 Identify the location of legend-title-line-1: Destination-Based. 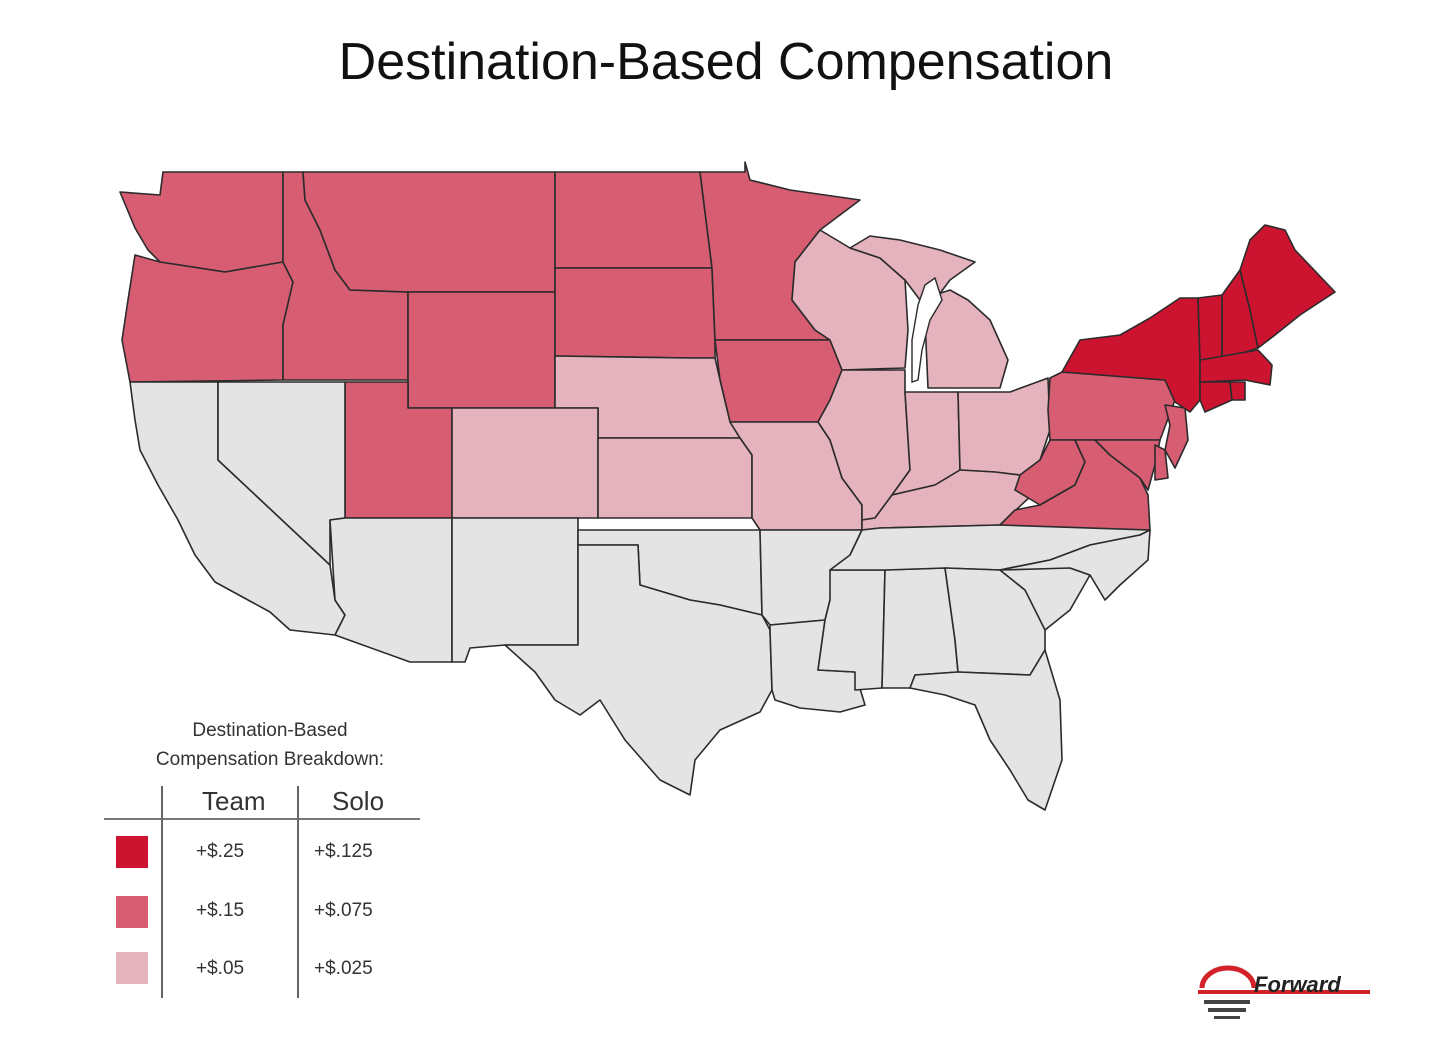
(270, 730).